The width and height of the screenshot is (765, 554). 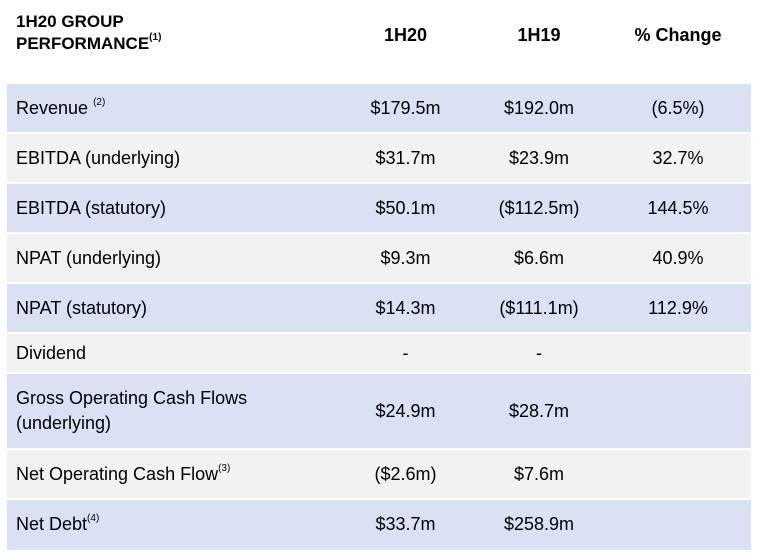 What do you see at coordinates (379, 354) in the screenshot?
I see `table-row-dividend: Dividend - -` at bounding box center [379, 354].